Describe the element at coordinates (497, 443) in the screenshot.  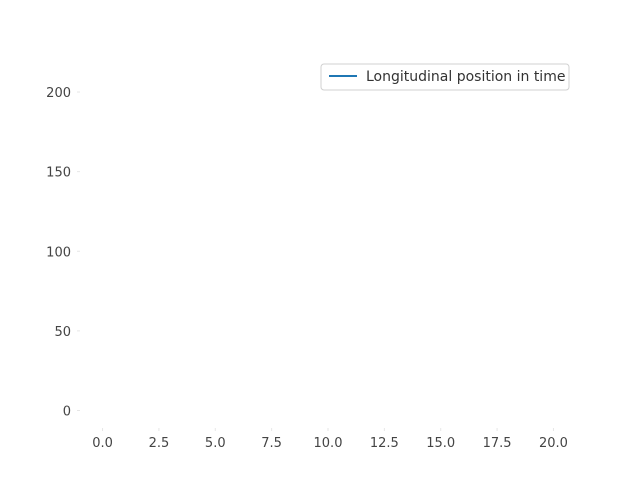
I see `x-tick-label: 17.5` at that location.